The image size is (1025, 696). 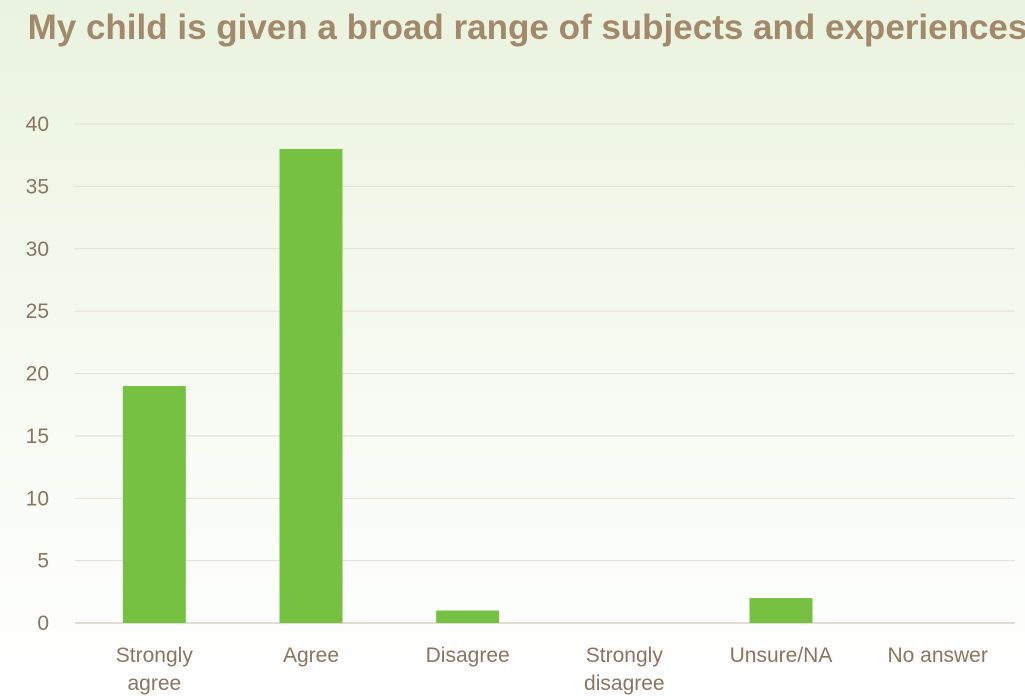 I want to click on x-category-label: Agree, so click(x=311, y=655).